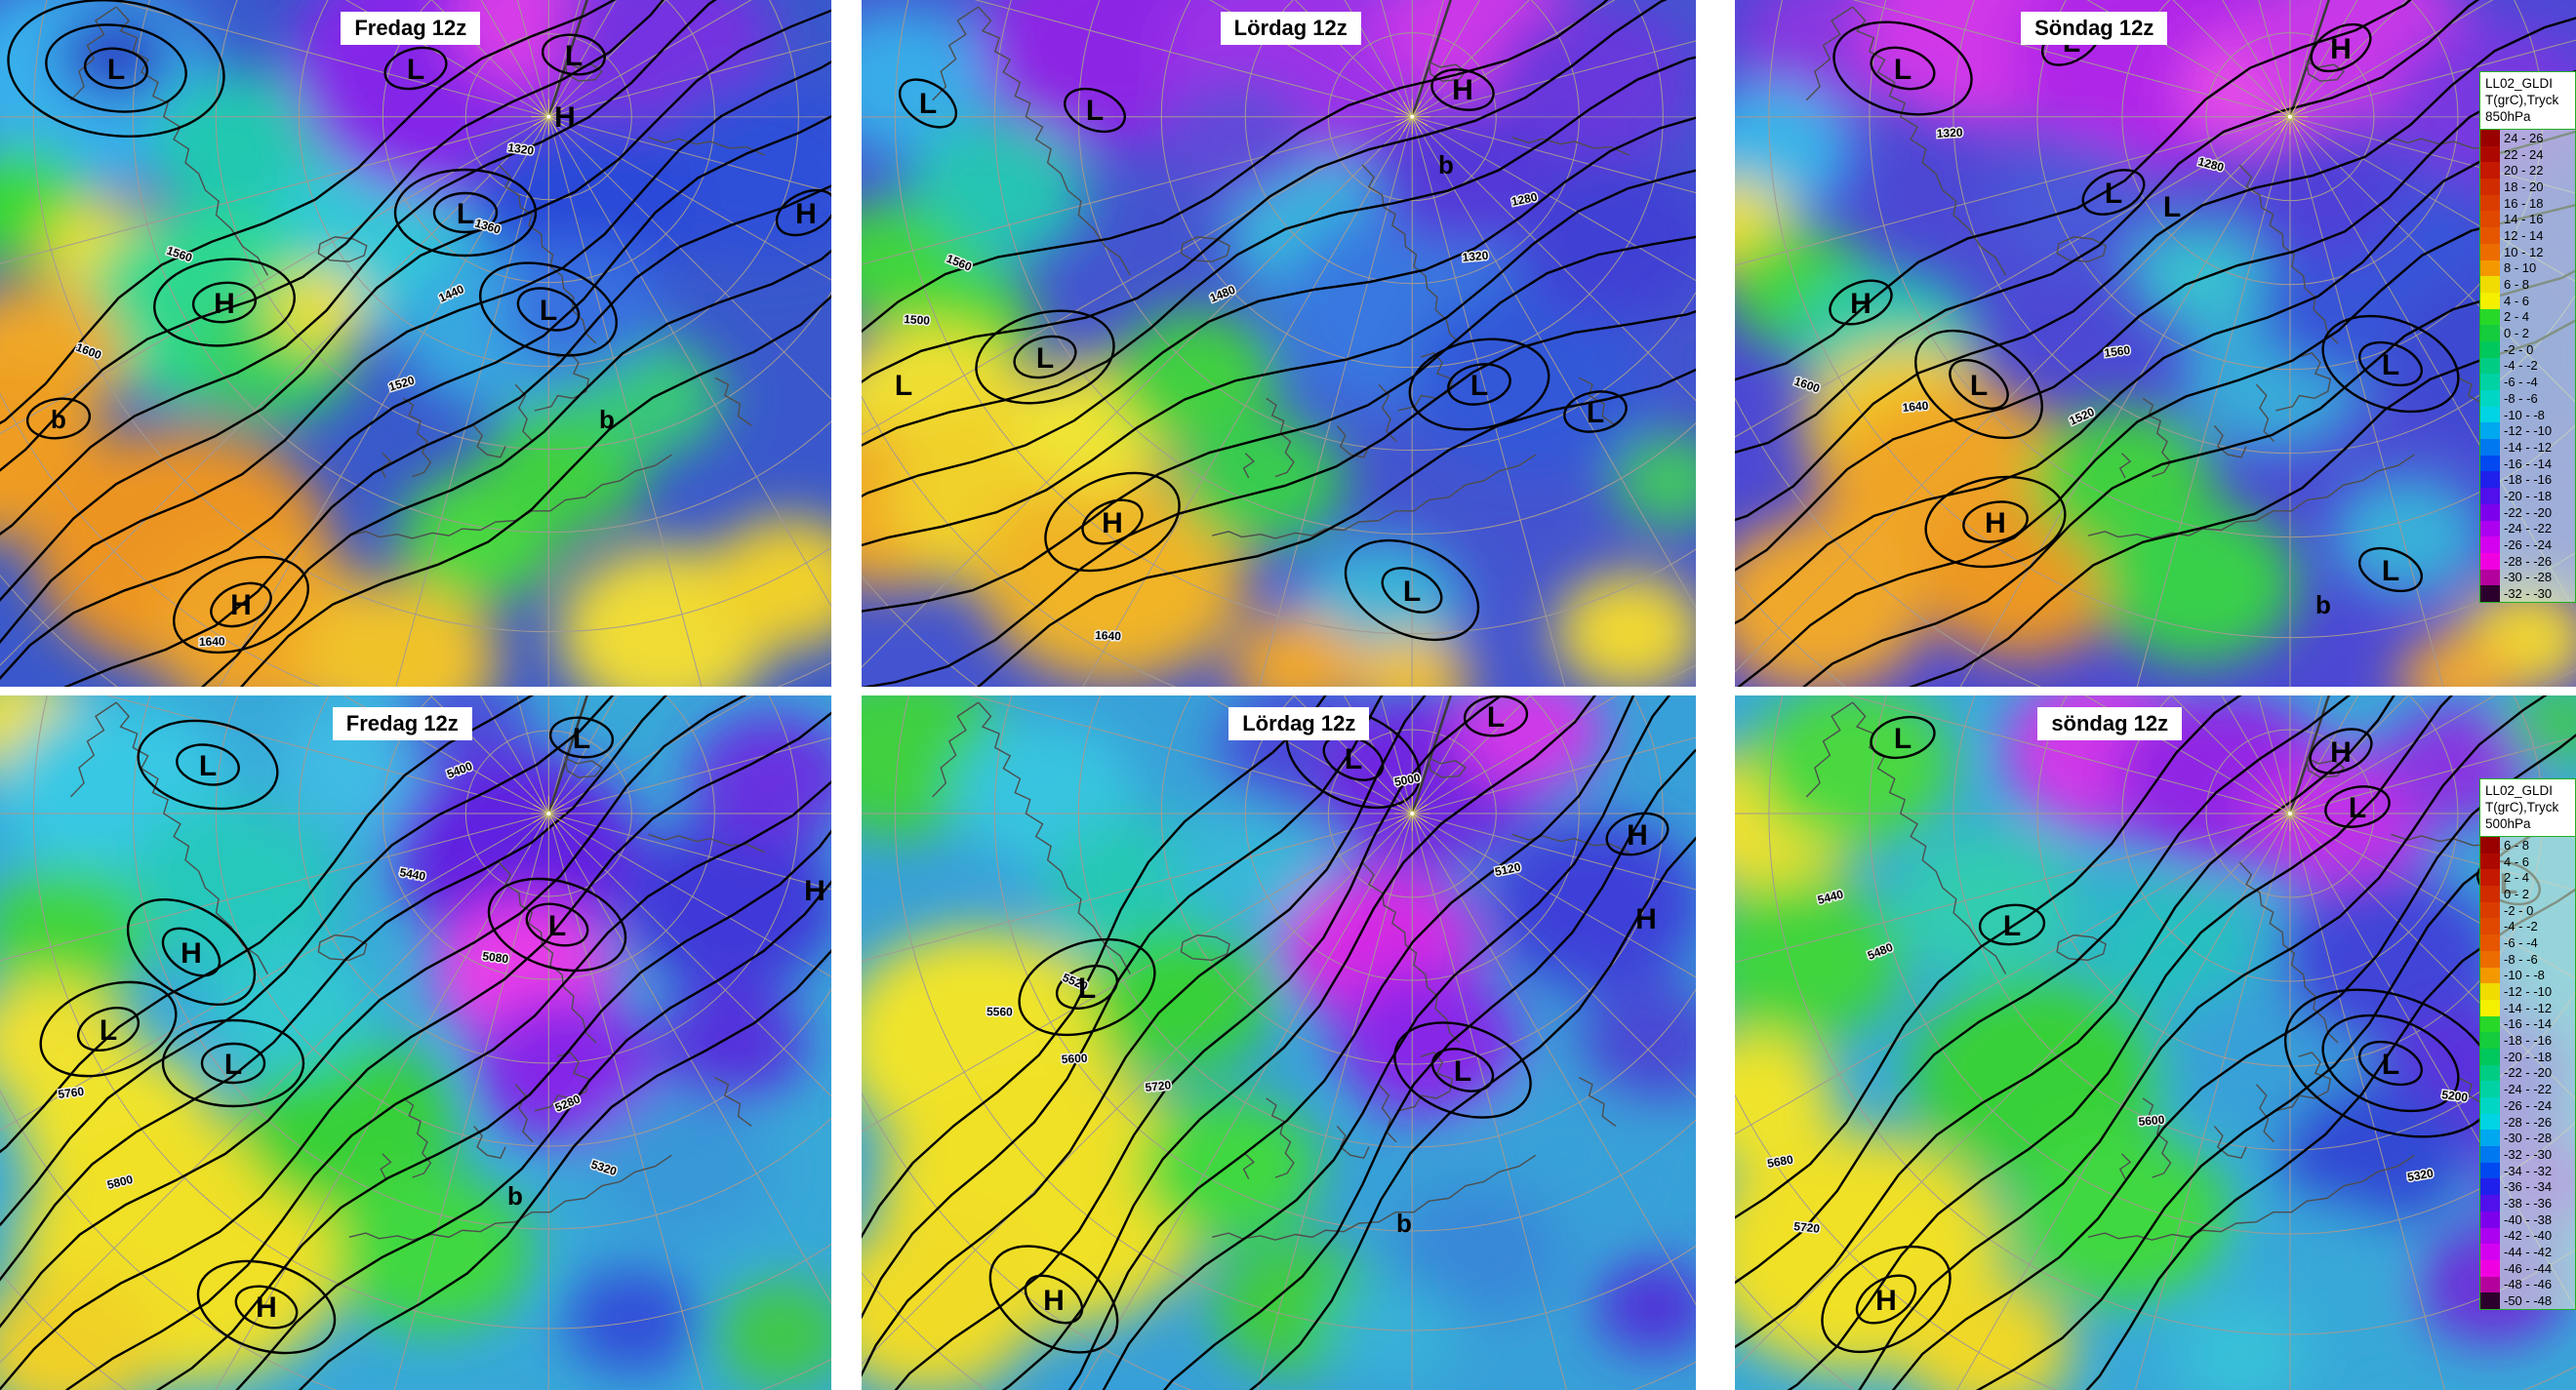  Describe the element at coordinates (2528, 1171) in the screenshot. I see `legend-range-label: -34 - -32` at that location.